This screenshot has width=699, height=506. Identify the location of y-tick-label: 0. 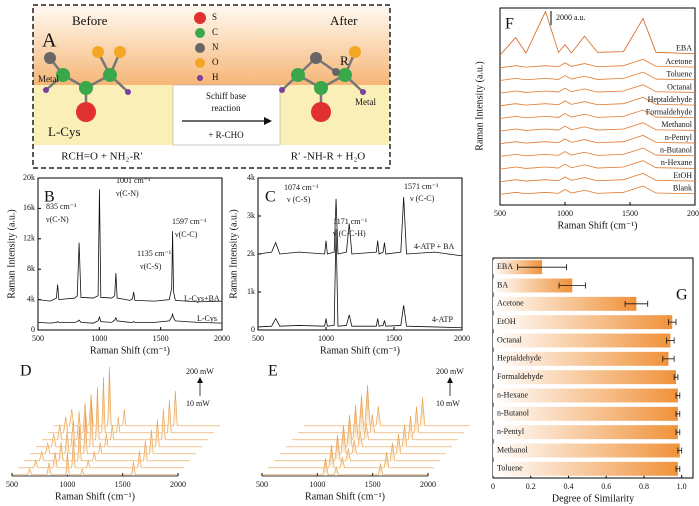
(33, 329).